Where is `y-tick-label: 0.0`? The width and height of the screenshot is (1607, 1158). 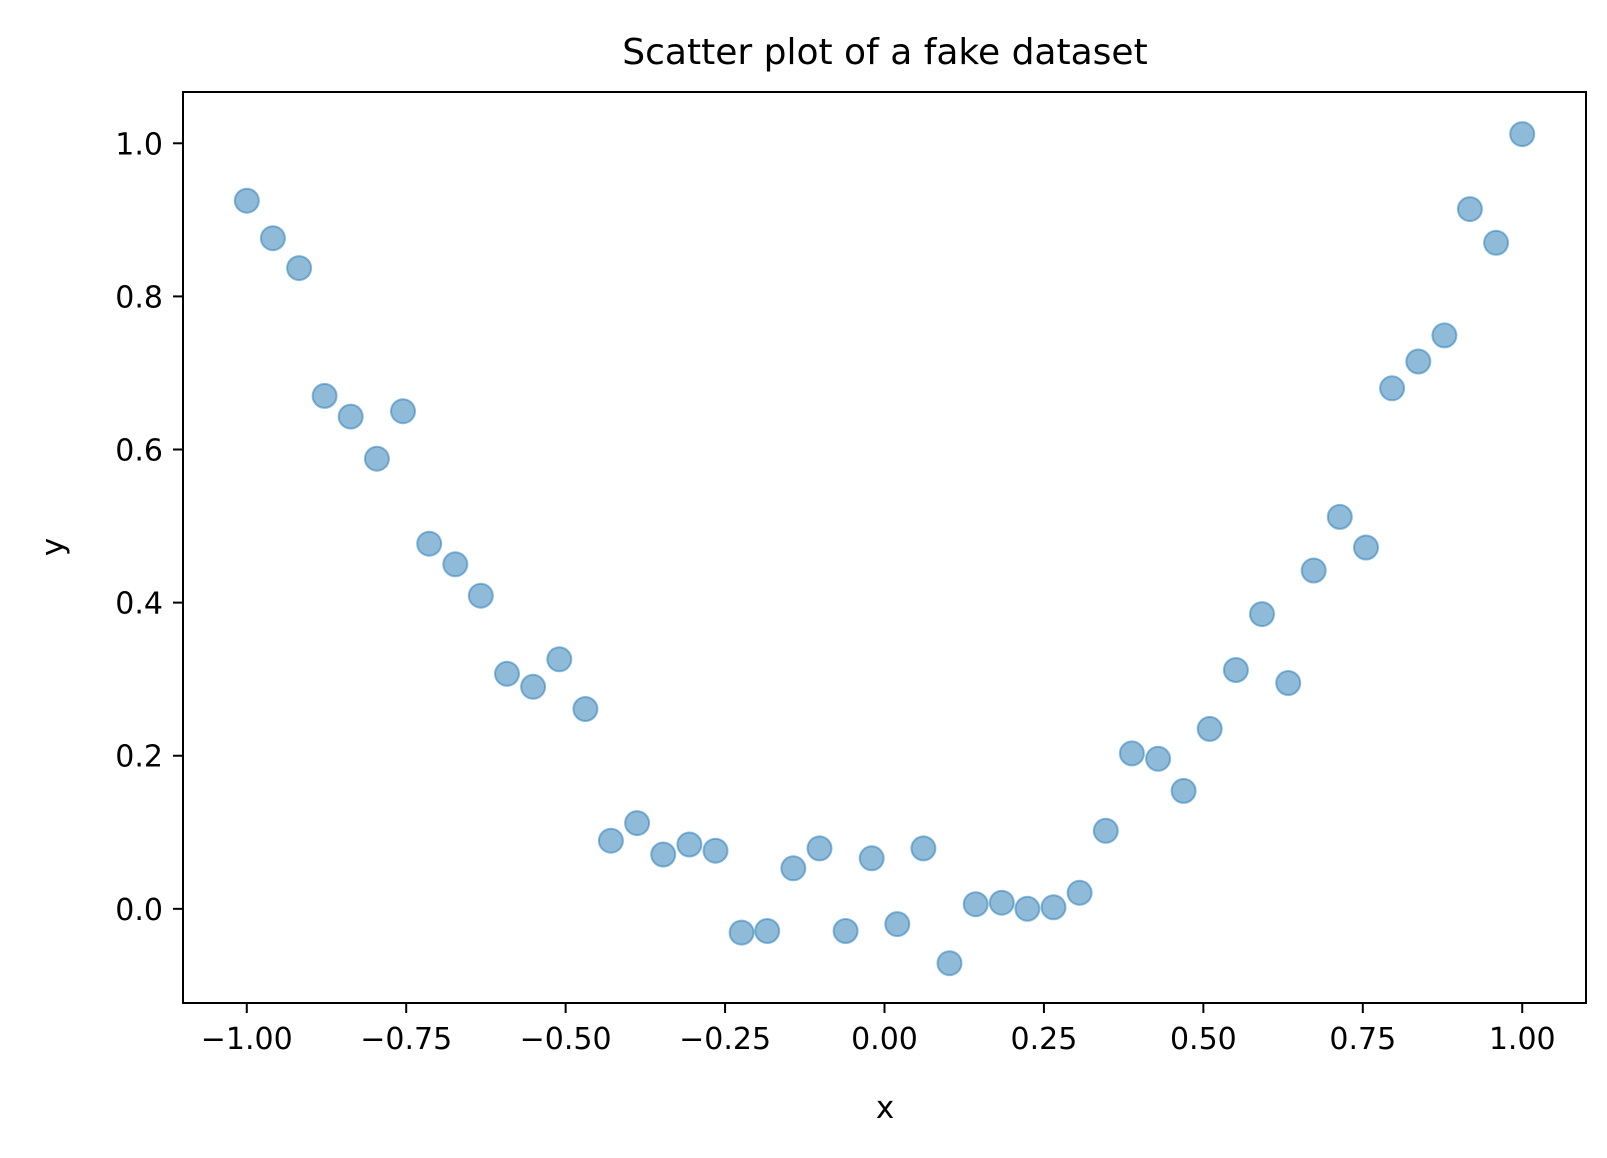
y-tick-label: 0.0 is located at coordinates (139, 910).